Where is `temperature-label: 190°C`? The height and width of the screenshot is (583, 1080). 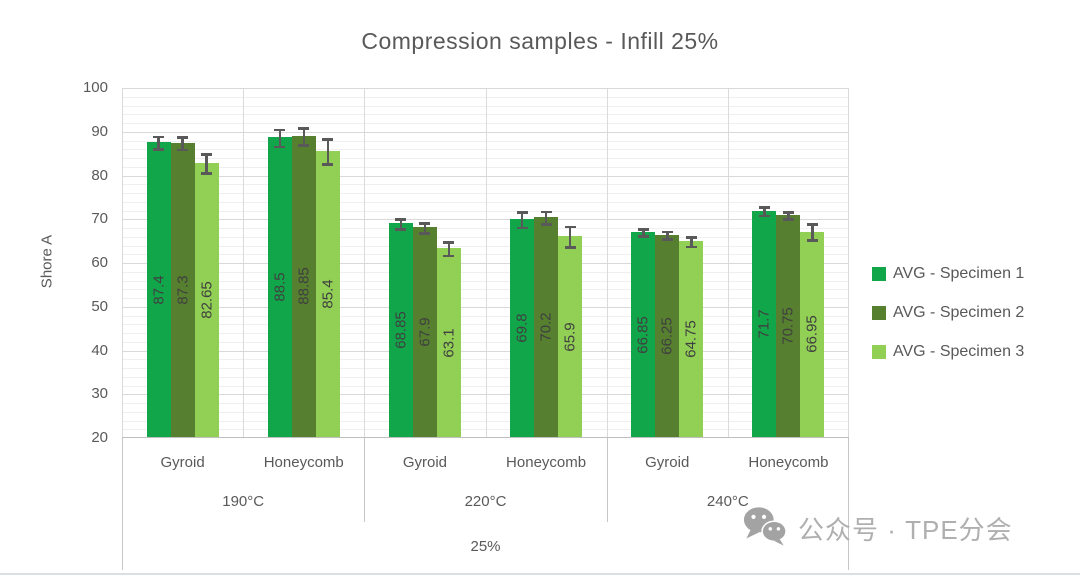 temperature-label: 190°C is located at coordinates (243, 501).